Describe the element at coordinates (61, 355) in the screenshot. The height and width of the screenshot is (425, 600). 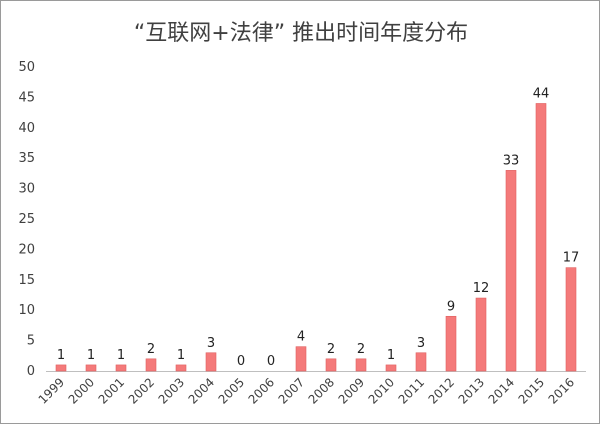
I see `data-label-1999: 1` at that location.